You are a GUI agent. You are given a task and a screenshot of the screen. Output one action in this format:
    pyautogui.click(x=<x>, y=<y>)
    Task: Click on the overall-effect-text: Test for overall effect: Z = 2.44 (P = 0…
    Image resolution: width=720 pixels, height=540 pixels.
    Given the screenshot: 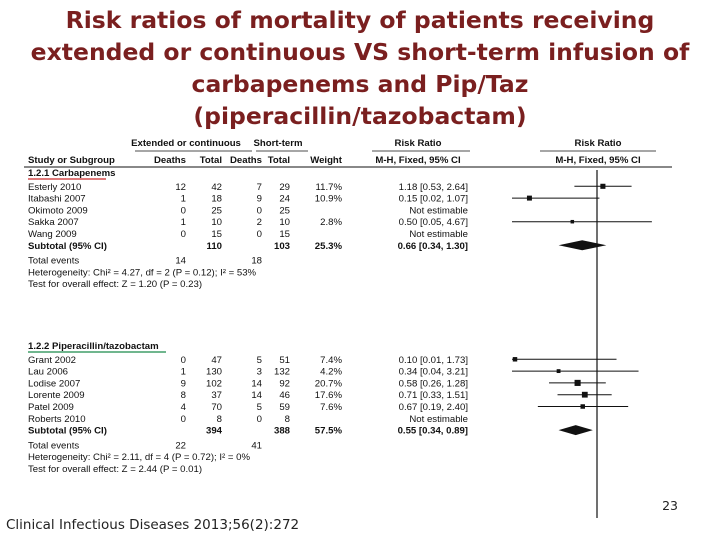 What is the action you would take?
    pyautogui.click(x=115, y=469)
    